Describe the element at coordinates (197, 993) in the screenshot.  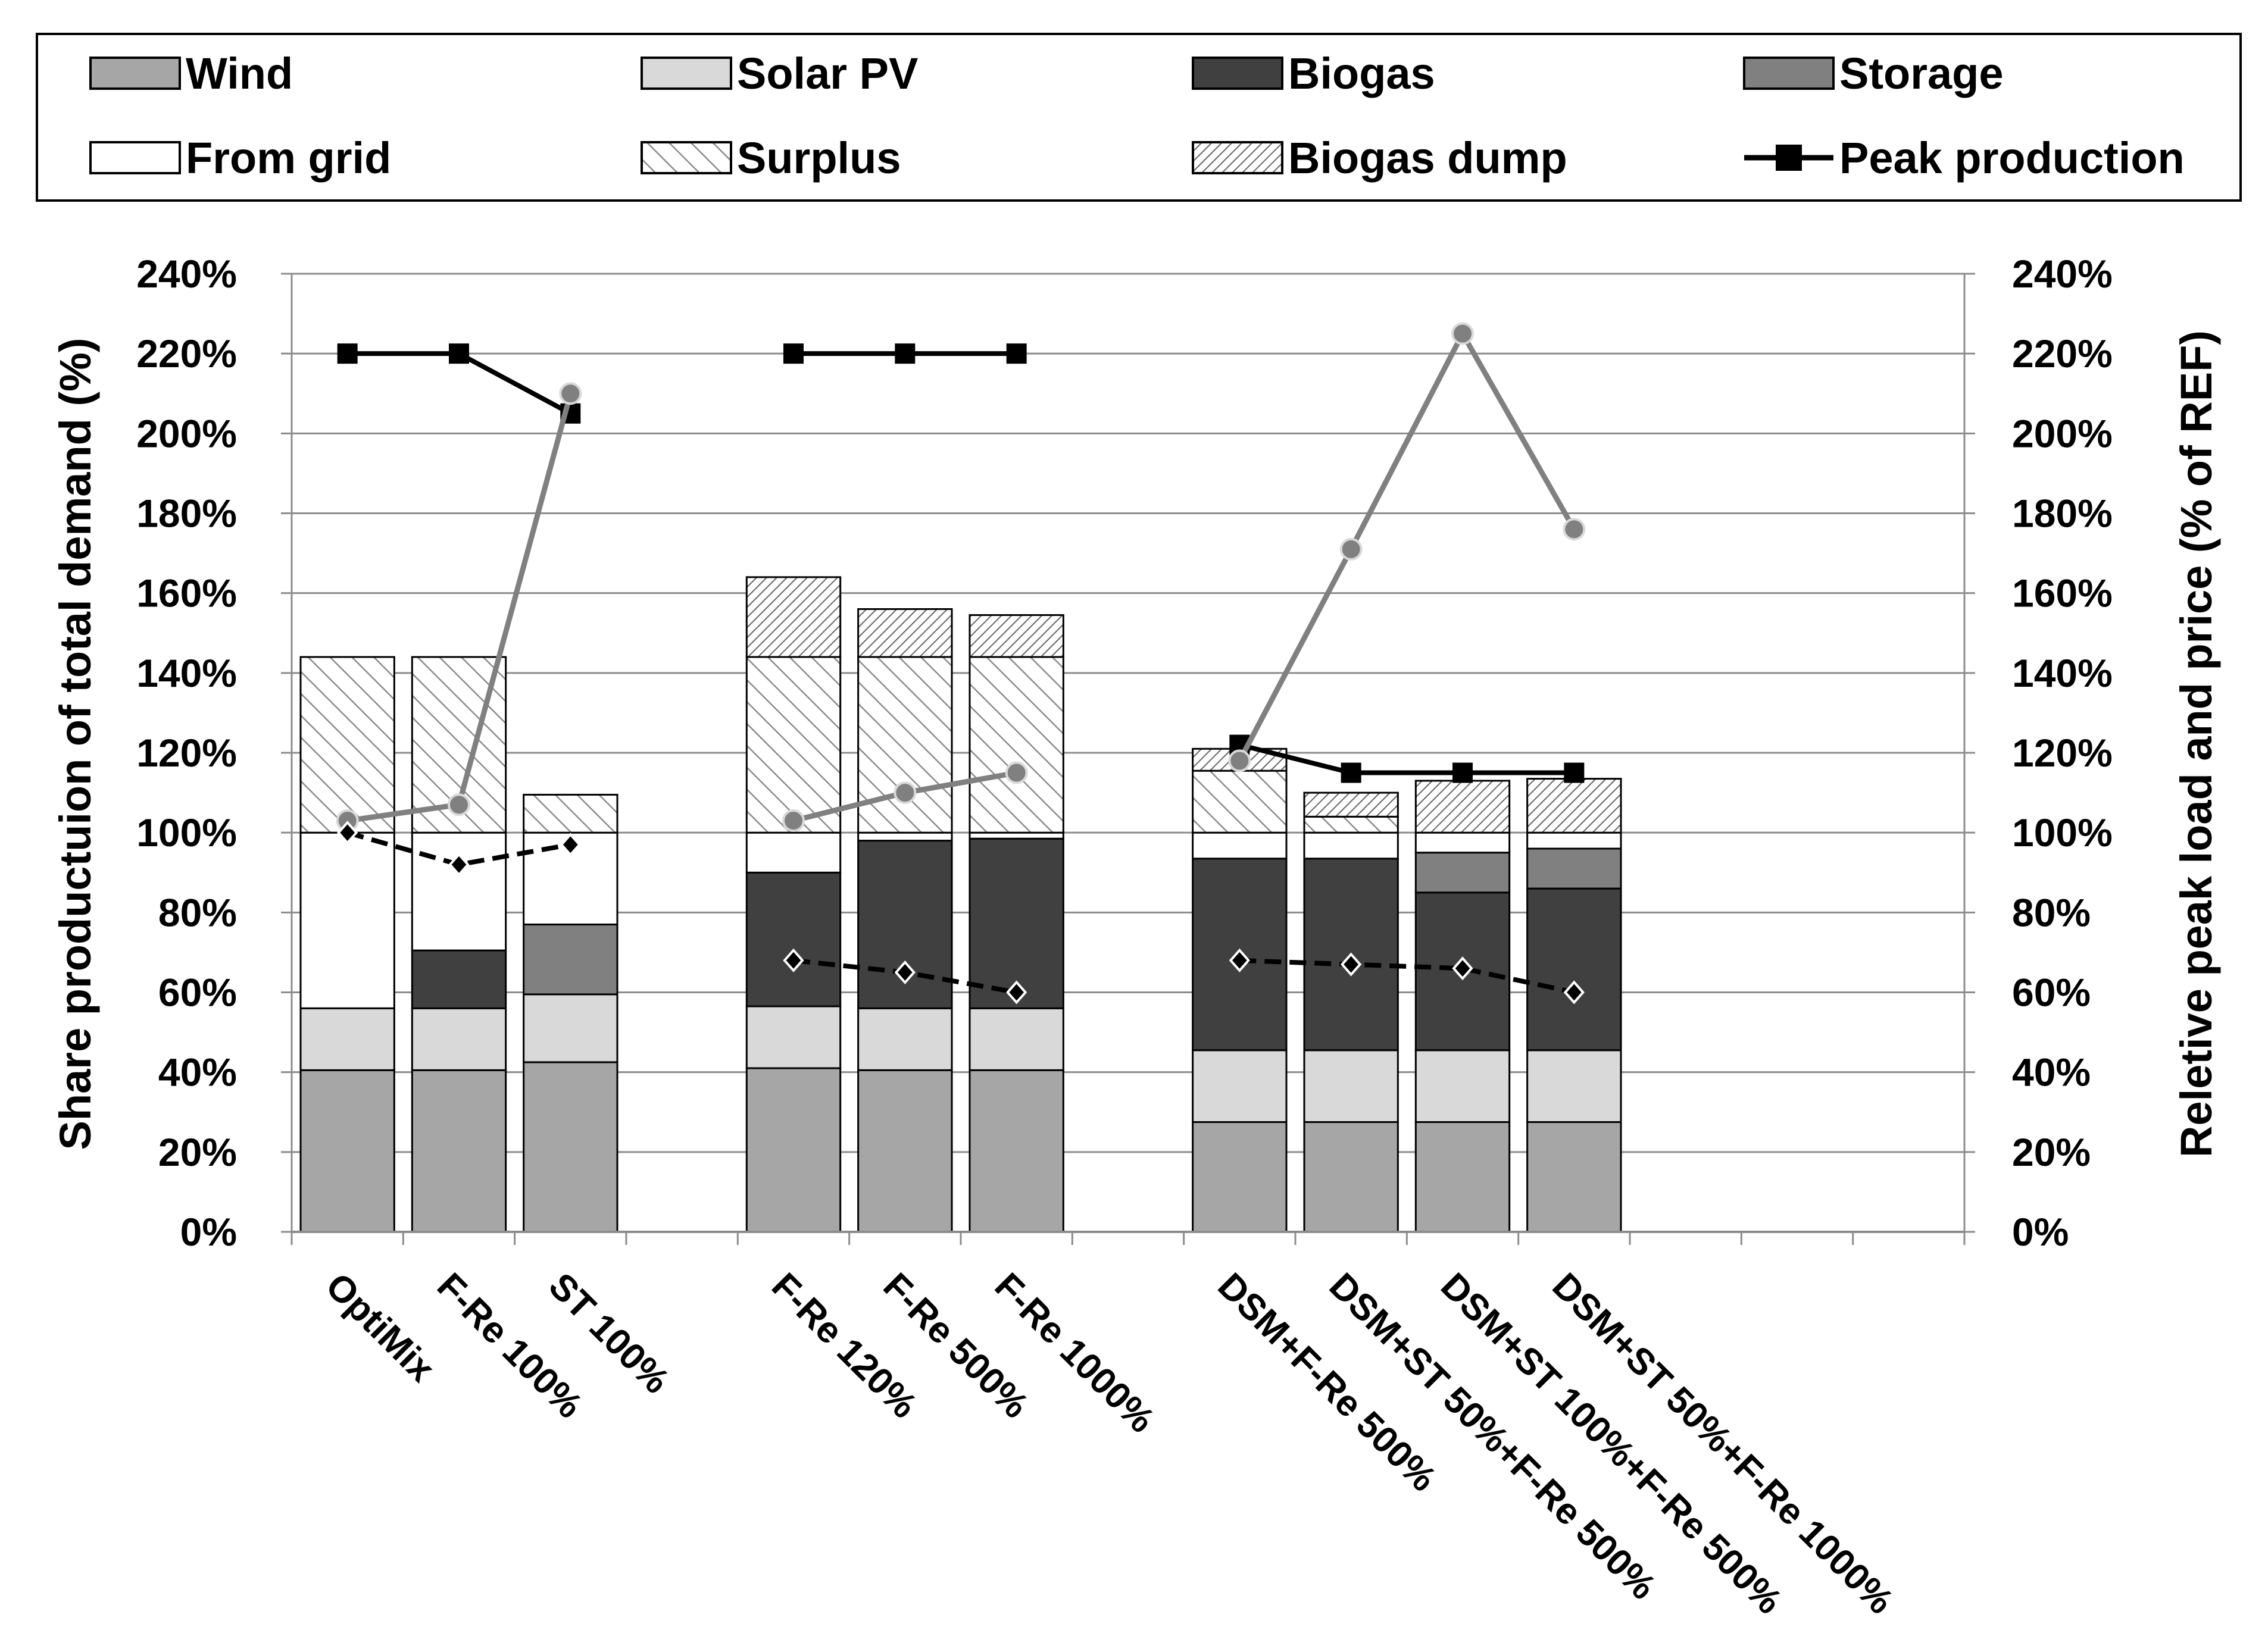
I see `y-tick-label: 60%` at that location.